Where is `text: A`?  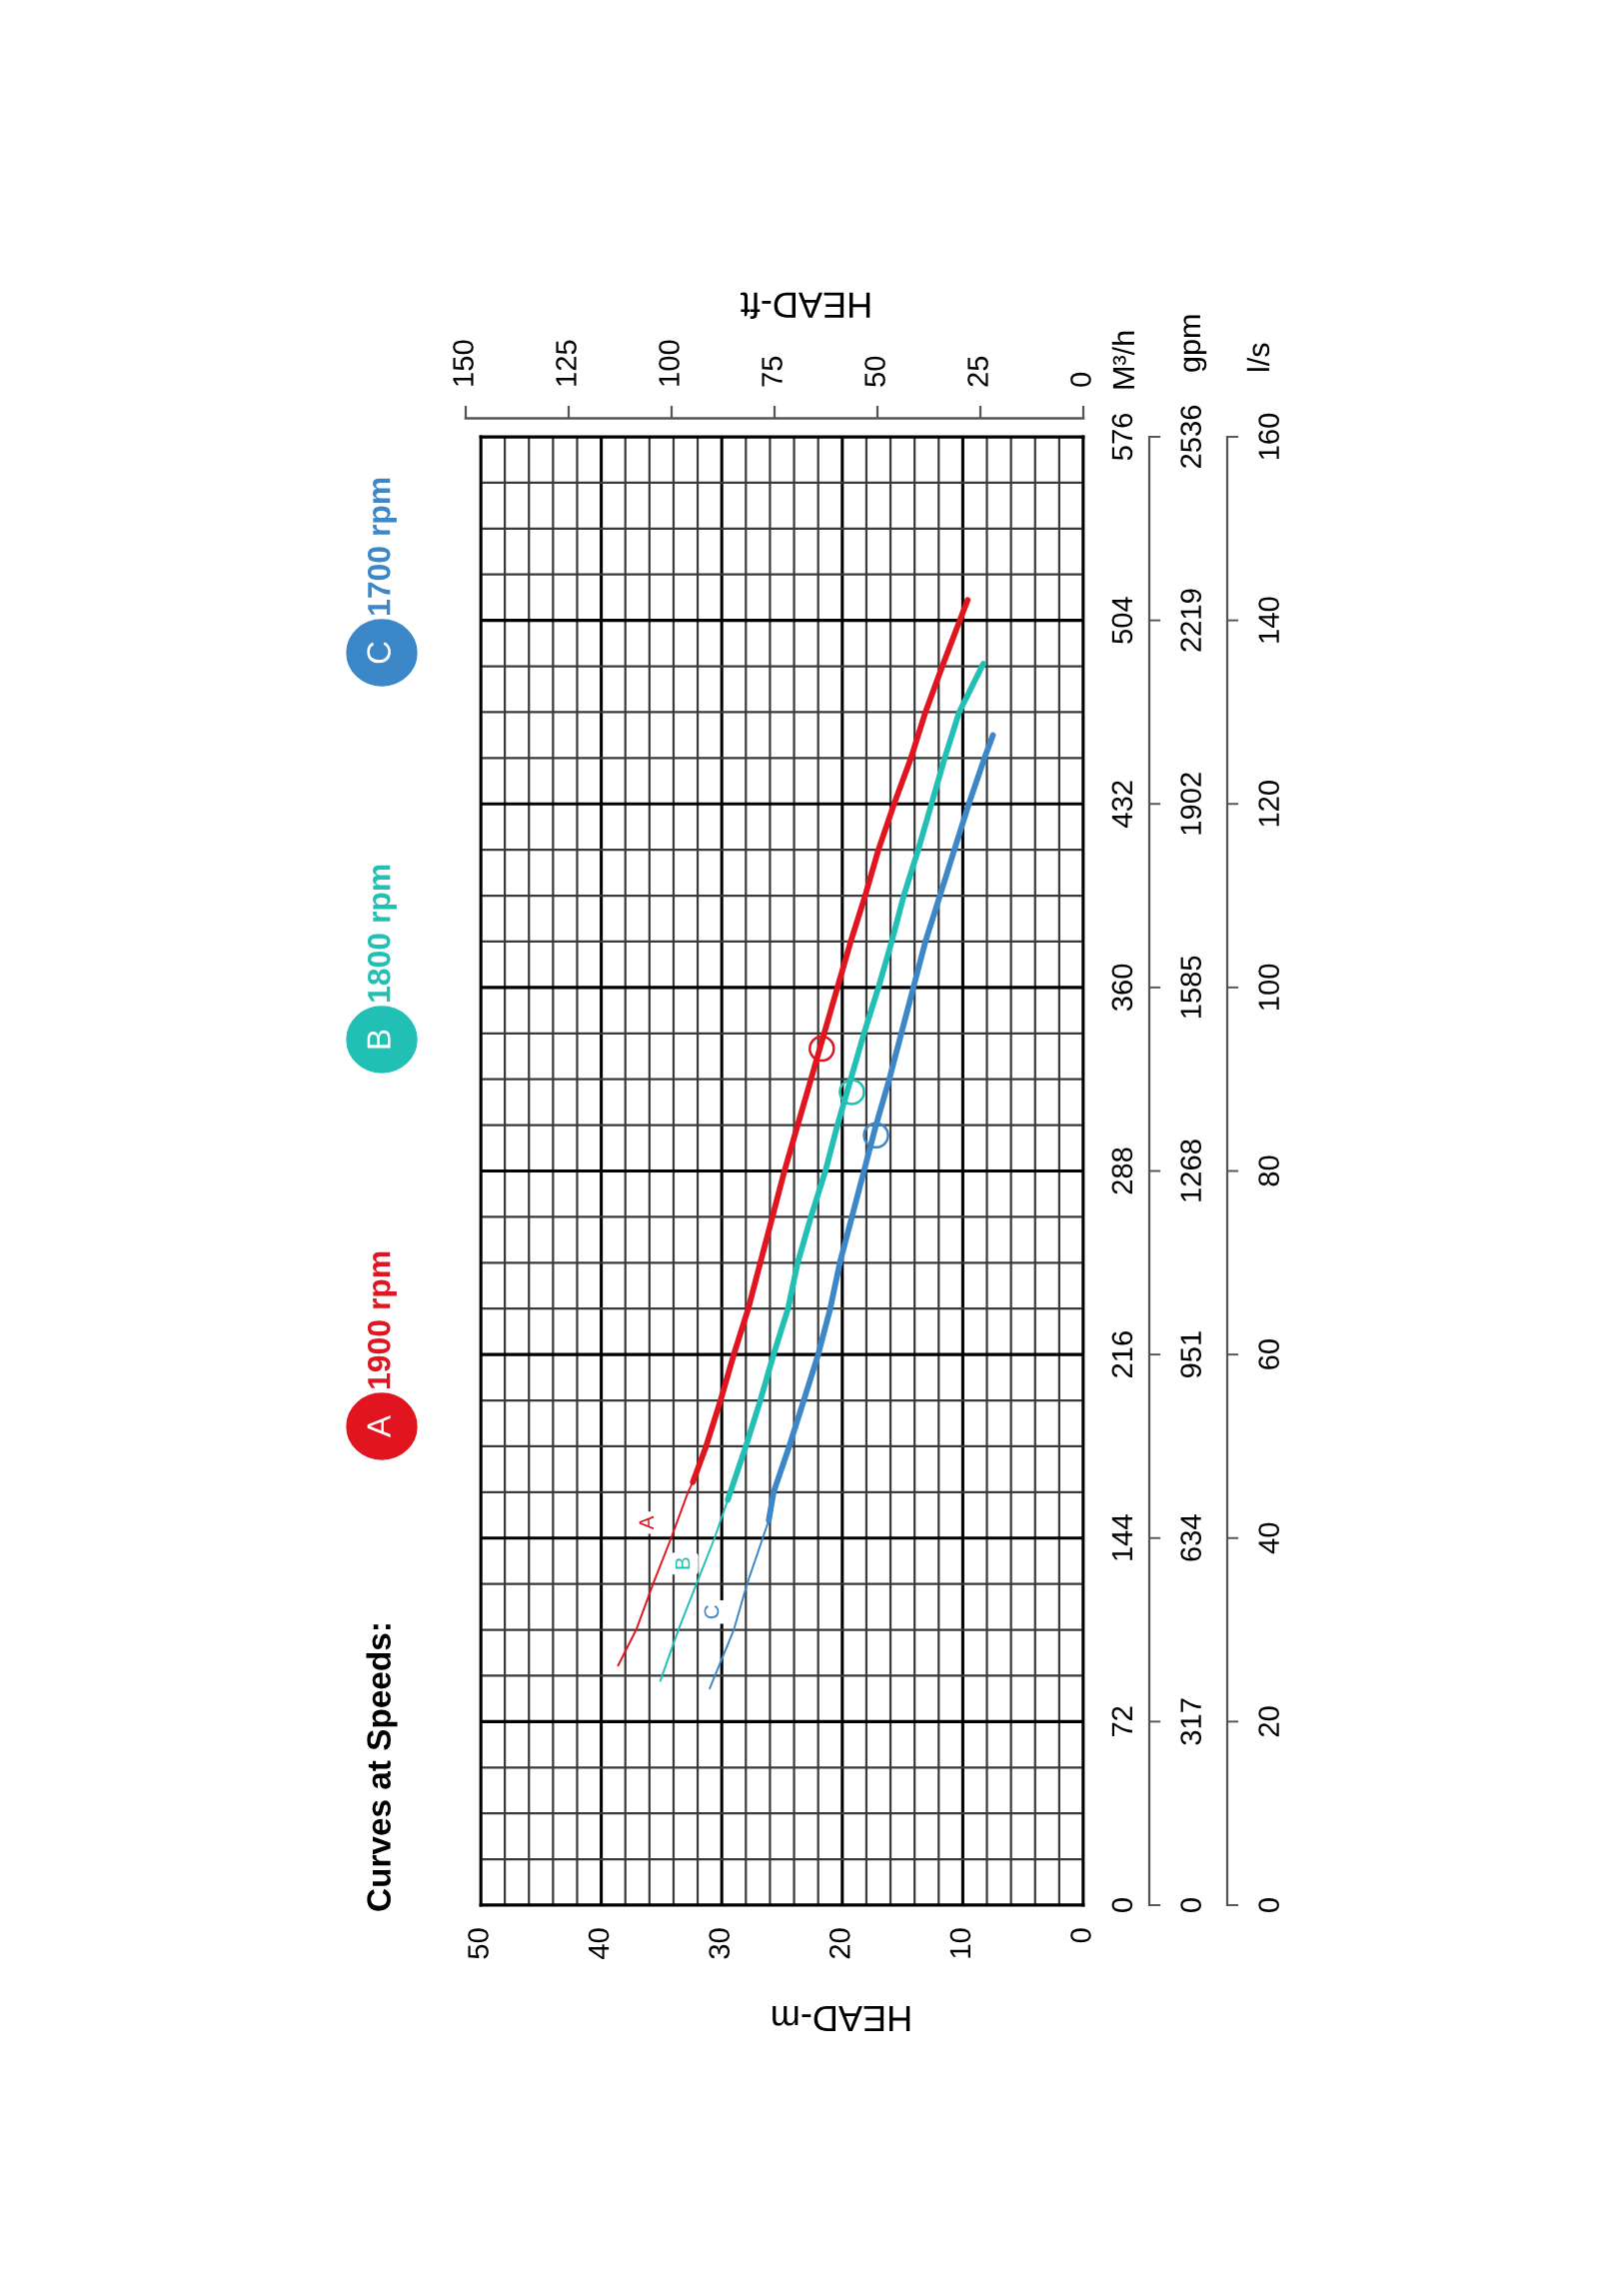 text: A is located at coordinates (379, 1426).